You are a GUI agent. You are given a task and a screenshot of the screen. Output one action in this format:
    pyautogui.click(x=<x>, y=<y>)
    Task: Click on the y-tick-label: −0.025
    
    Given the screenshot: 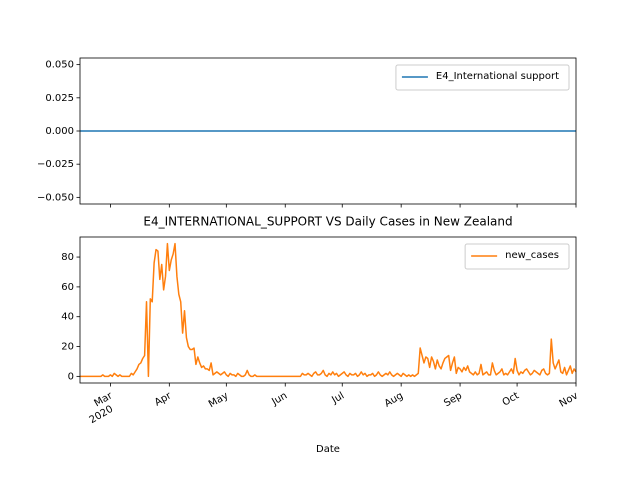 What is the action you would take?
    pyautogui.click(x=55, y=164)
    